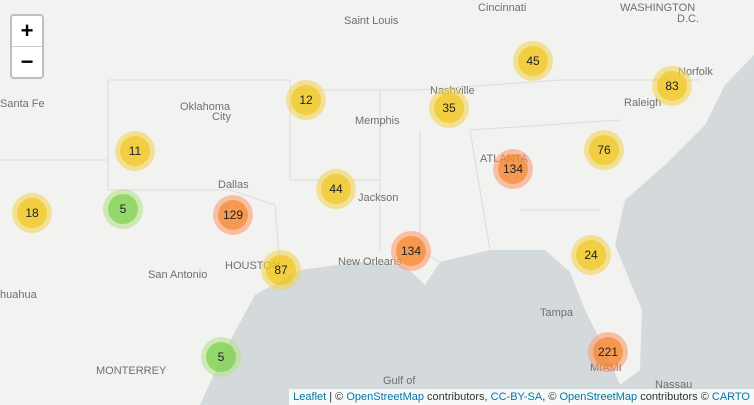 The width and height of the screenshot is (754, 405). I want to click on marker-cluster: 24, so click(591, 255).